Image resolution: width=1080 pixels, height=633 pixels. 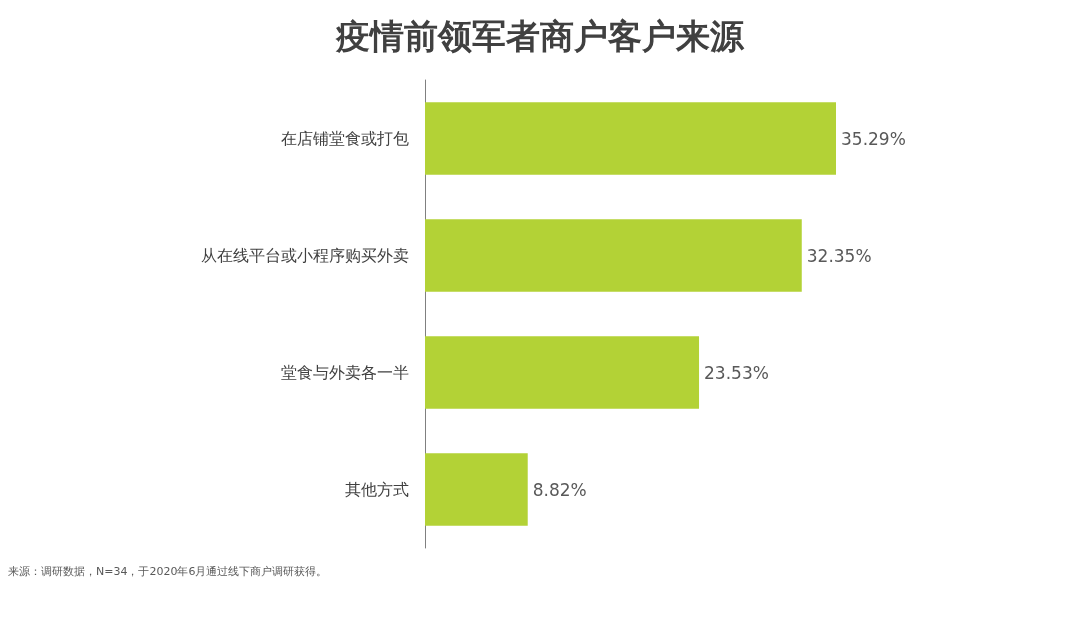 What do you see at coordinates (305, 255) in the screenshot?
I see `y-tick-label: 从在线平台或小程序购买外卖` at bounding box center [305, 255].